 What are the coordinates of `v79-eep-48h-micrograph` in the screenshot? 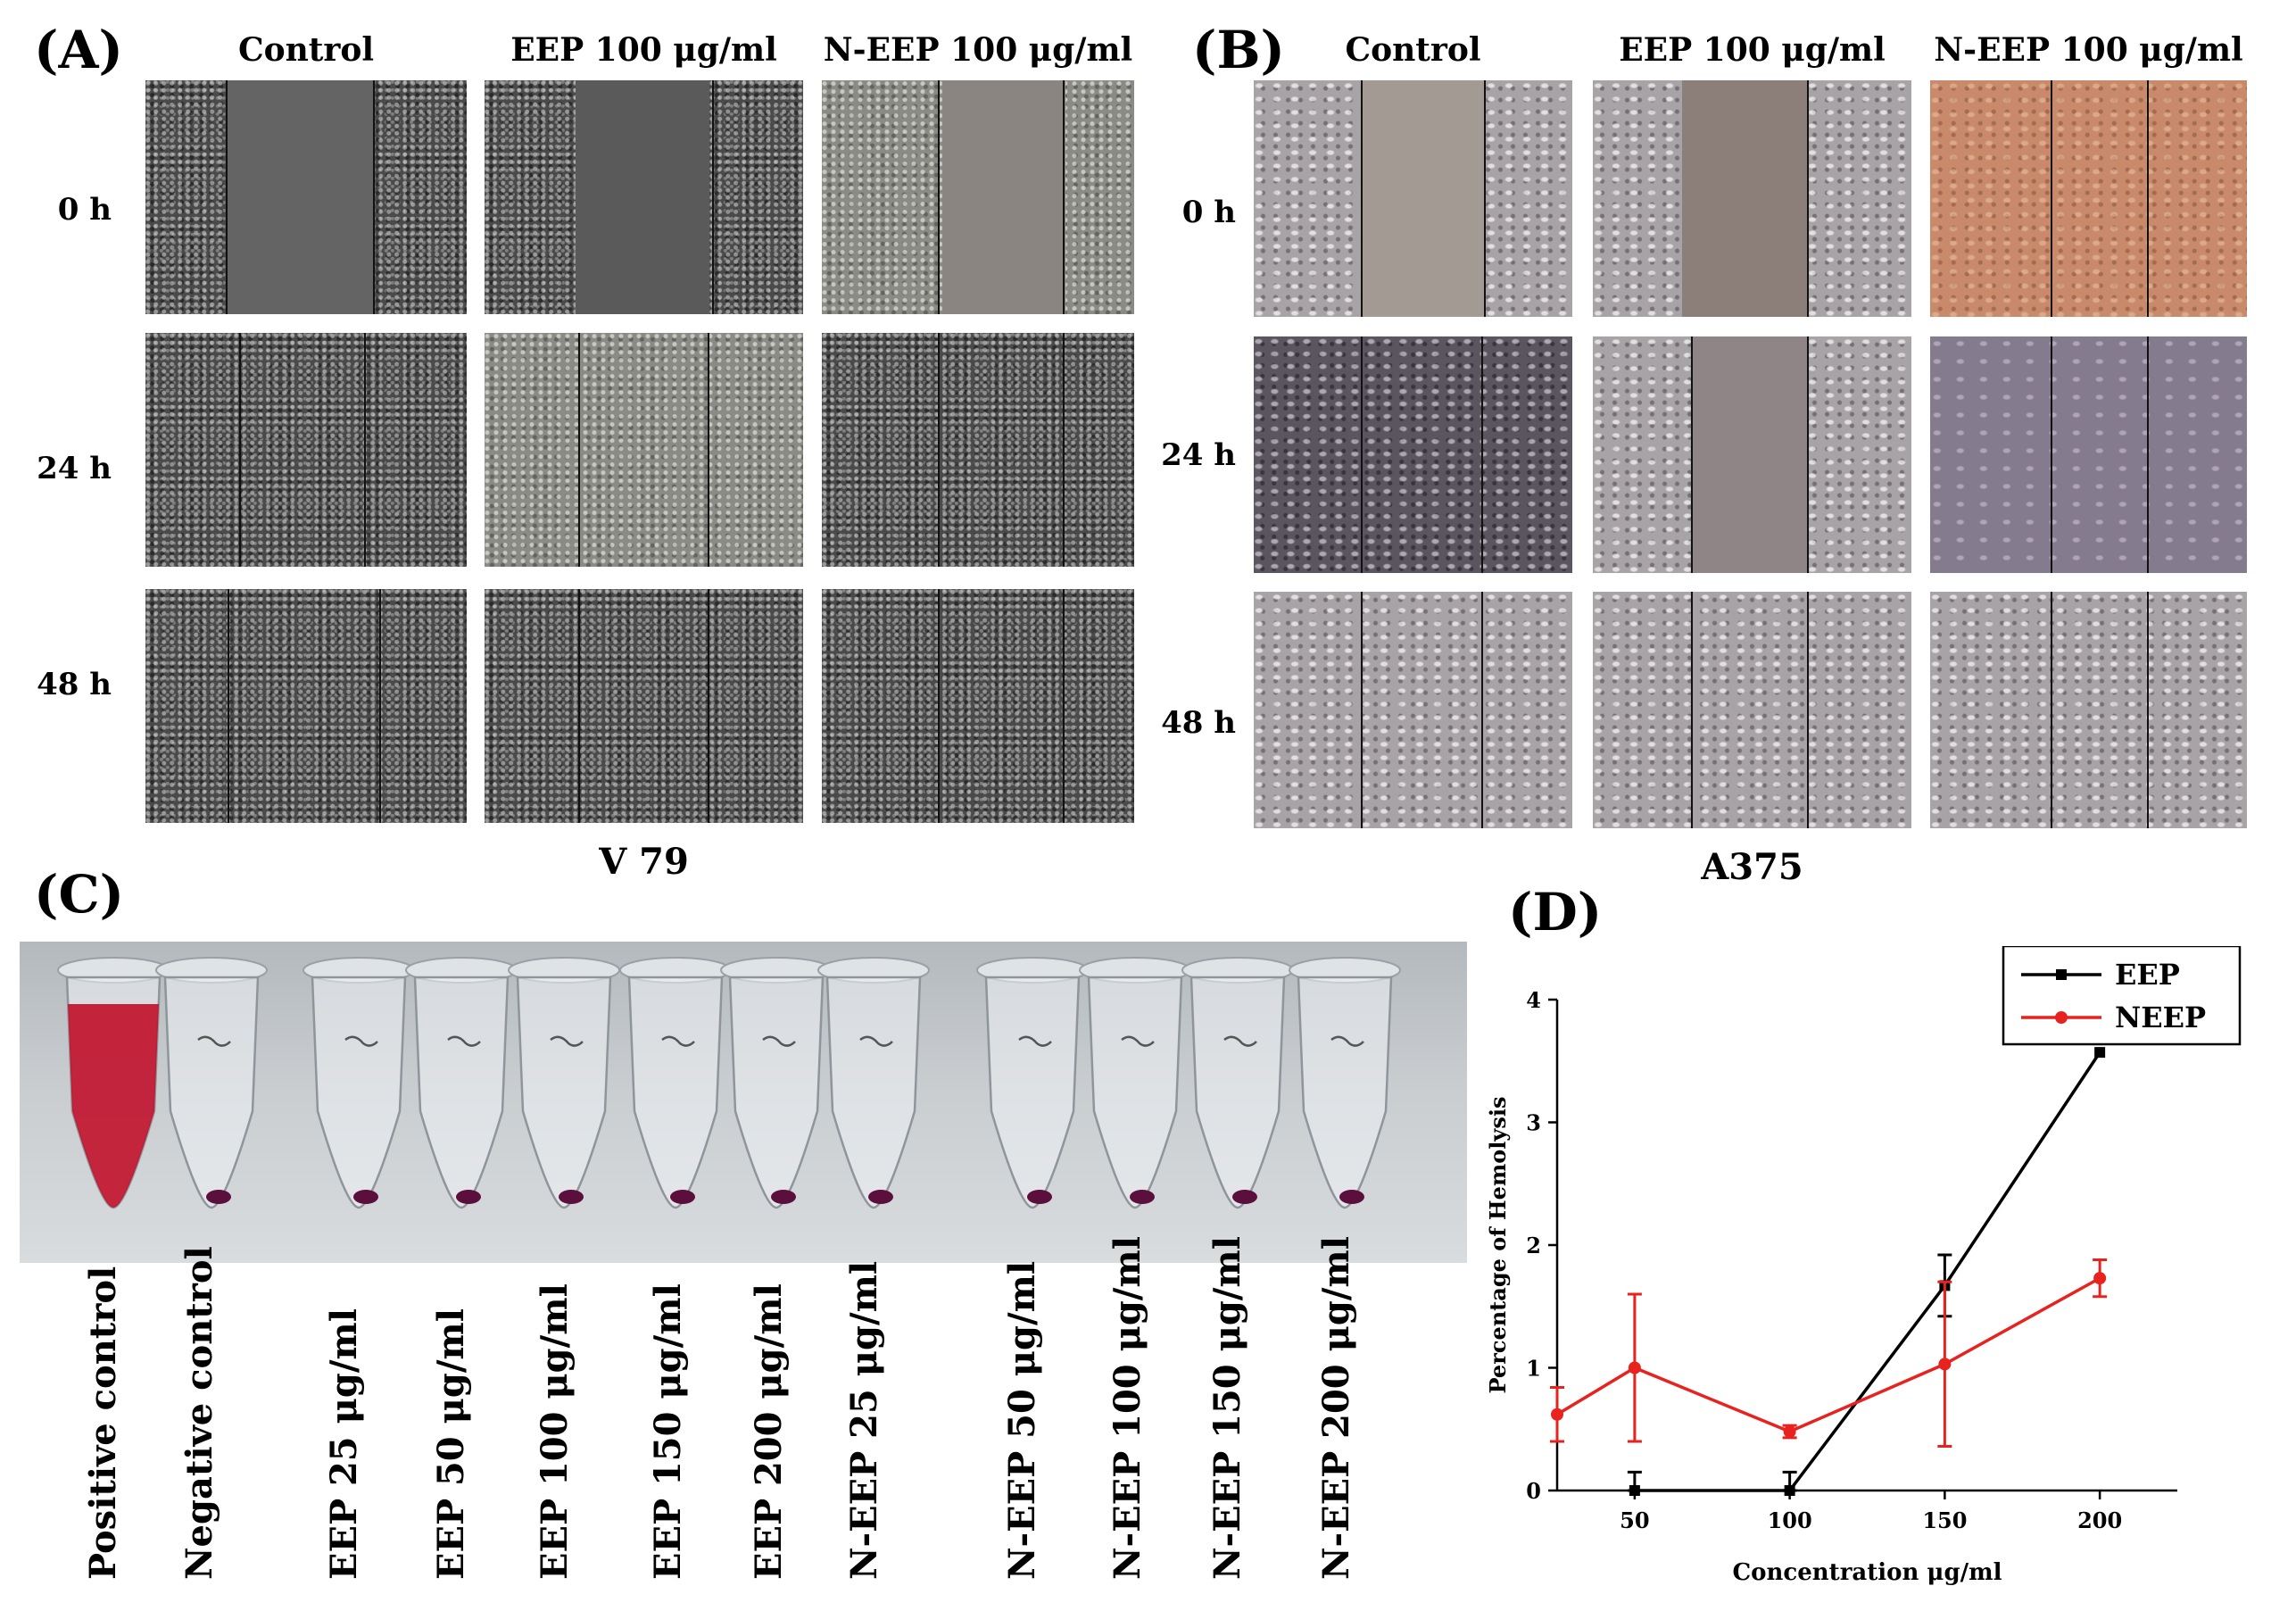 It's located at (644, 706).